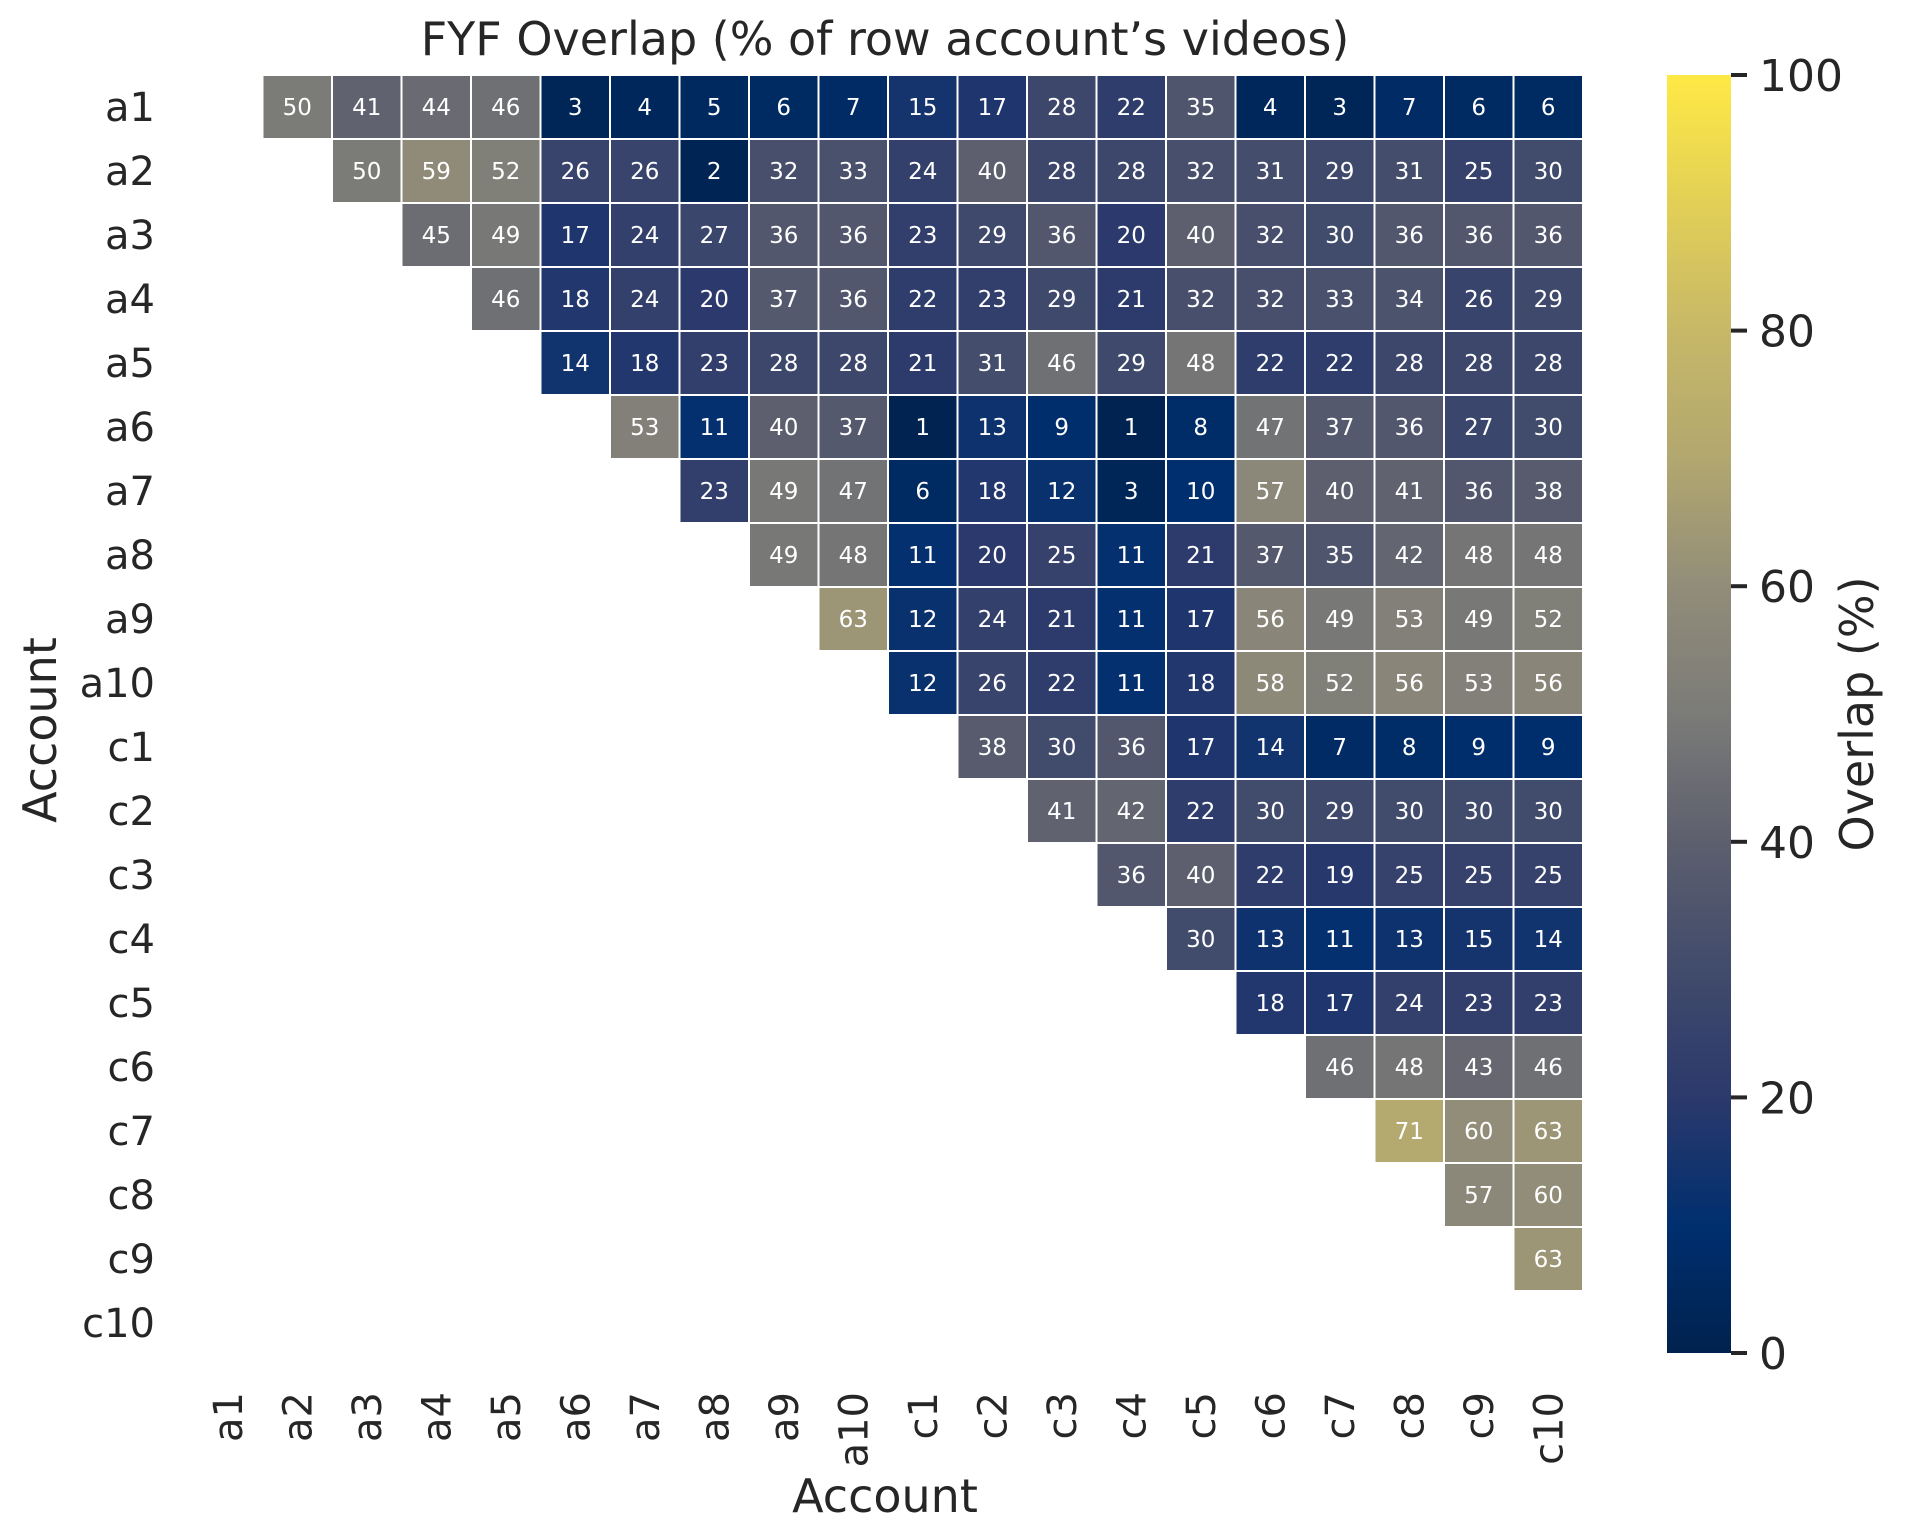  I want to click on cell-label-a3-c3: 36, so click(1061, 236).